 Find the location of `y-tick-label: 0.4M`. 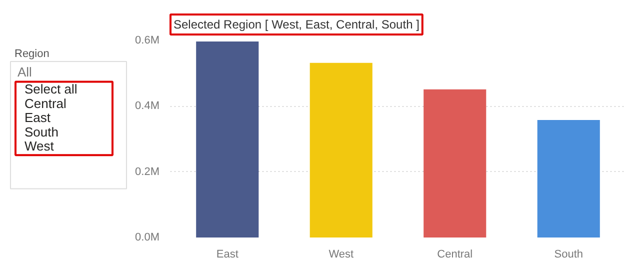

y-tick-label: 0.4M is located at coordinates (147, 106).